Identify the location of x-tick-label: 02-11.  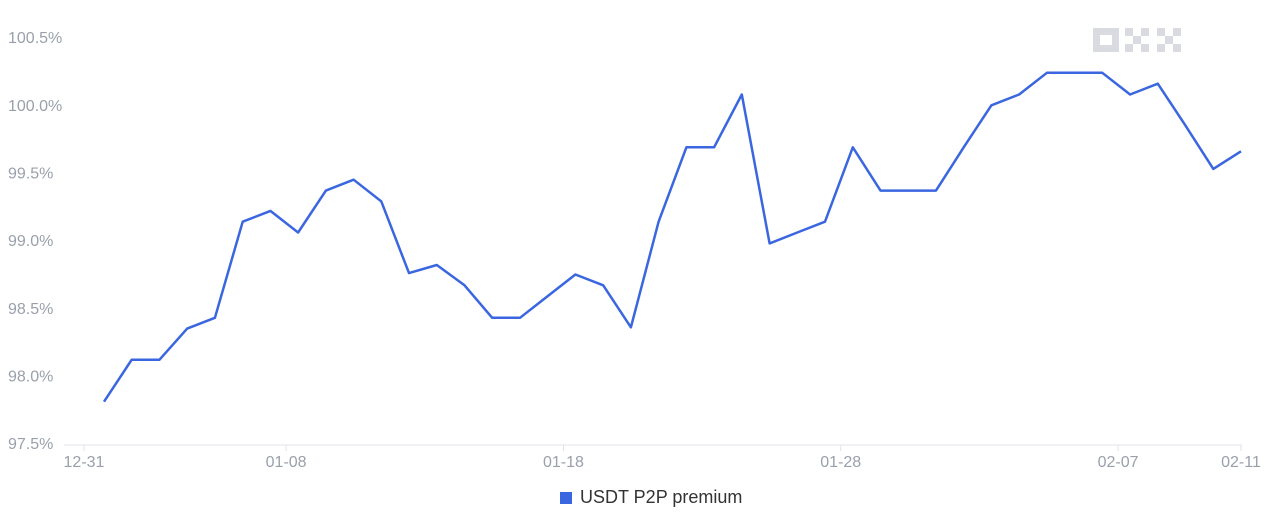
(1241, 462).